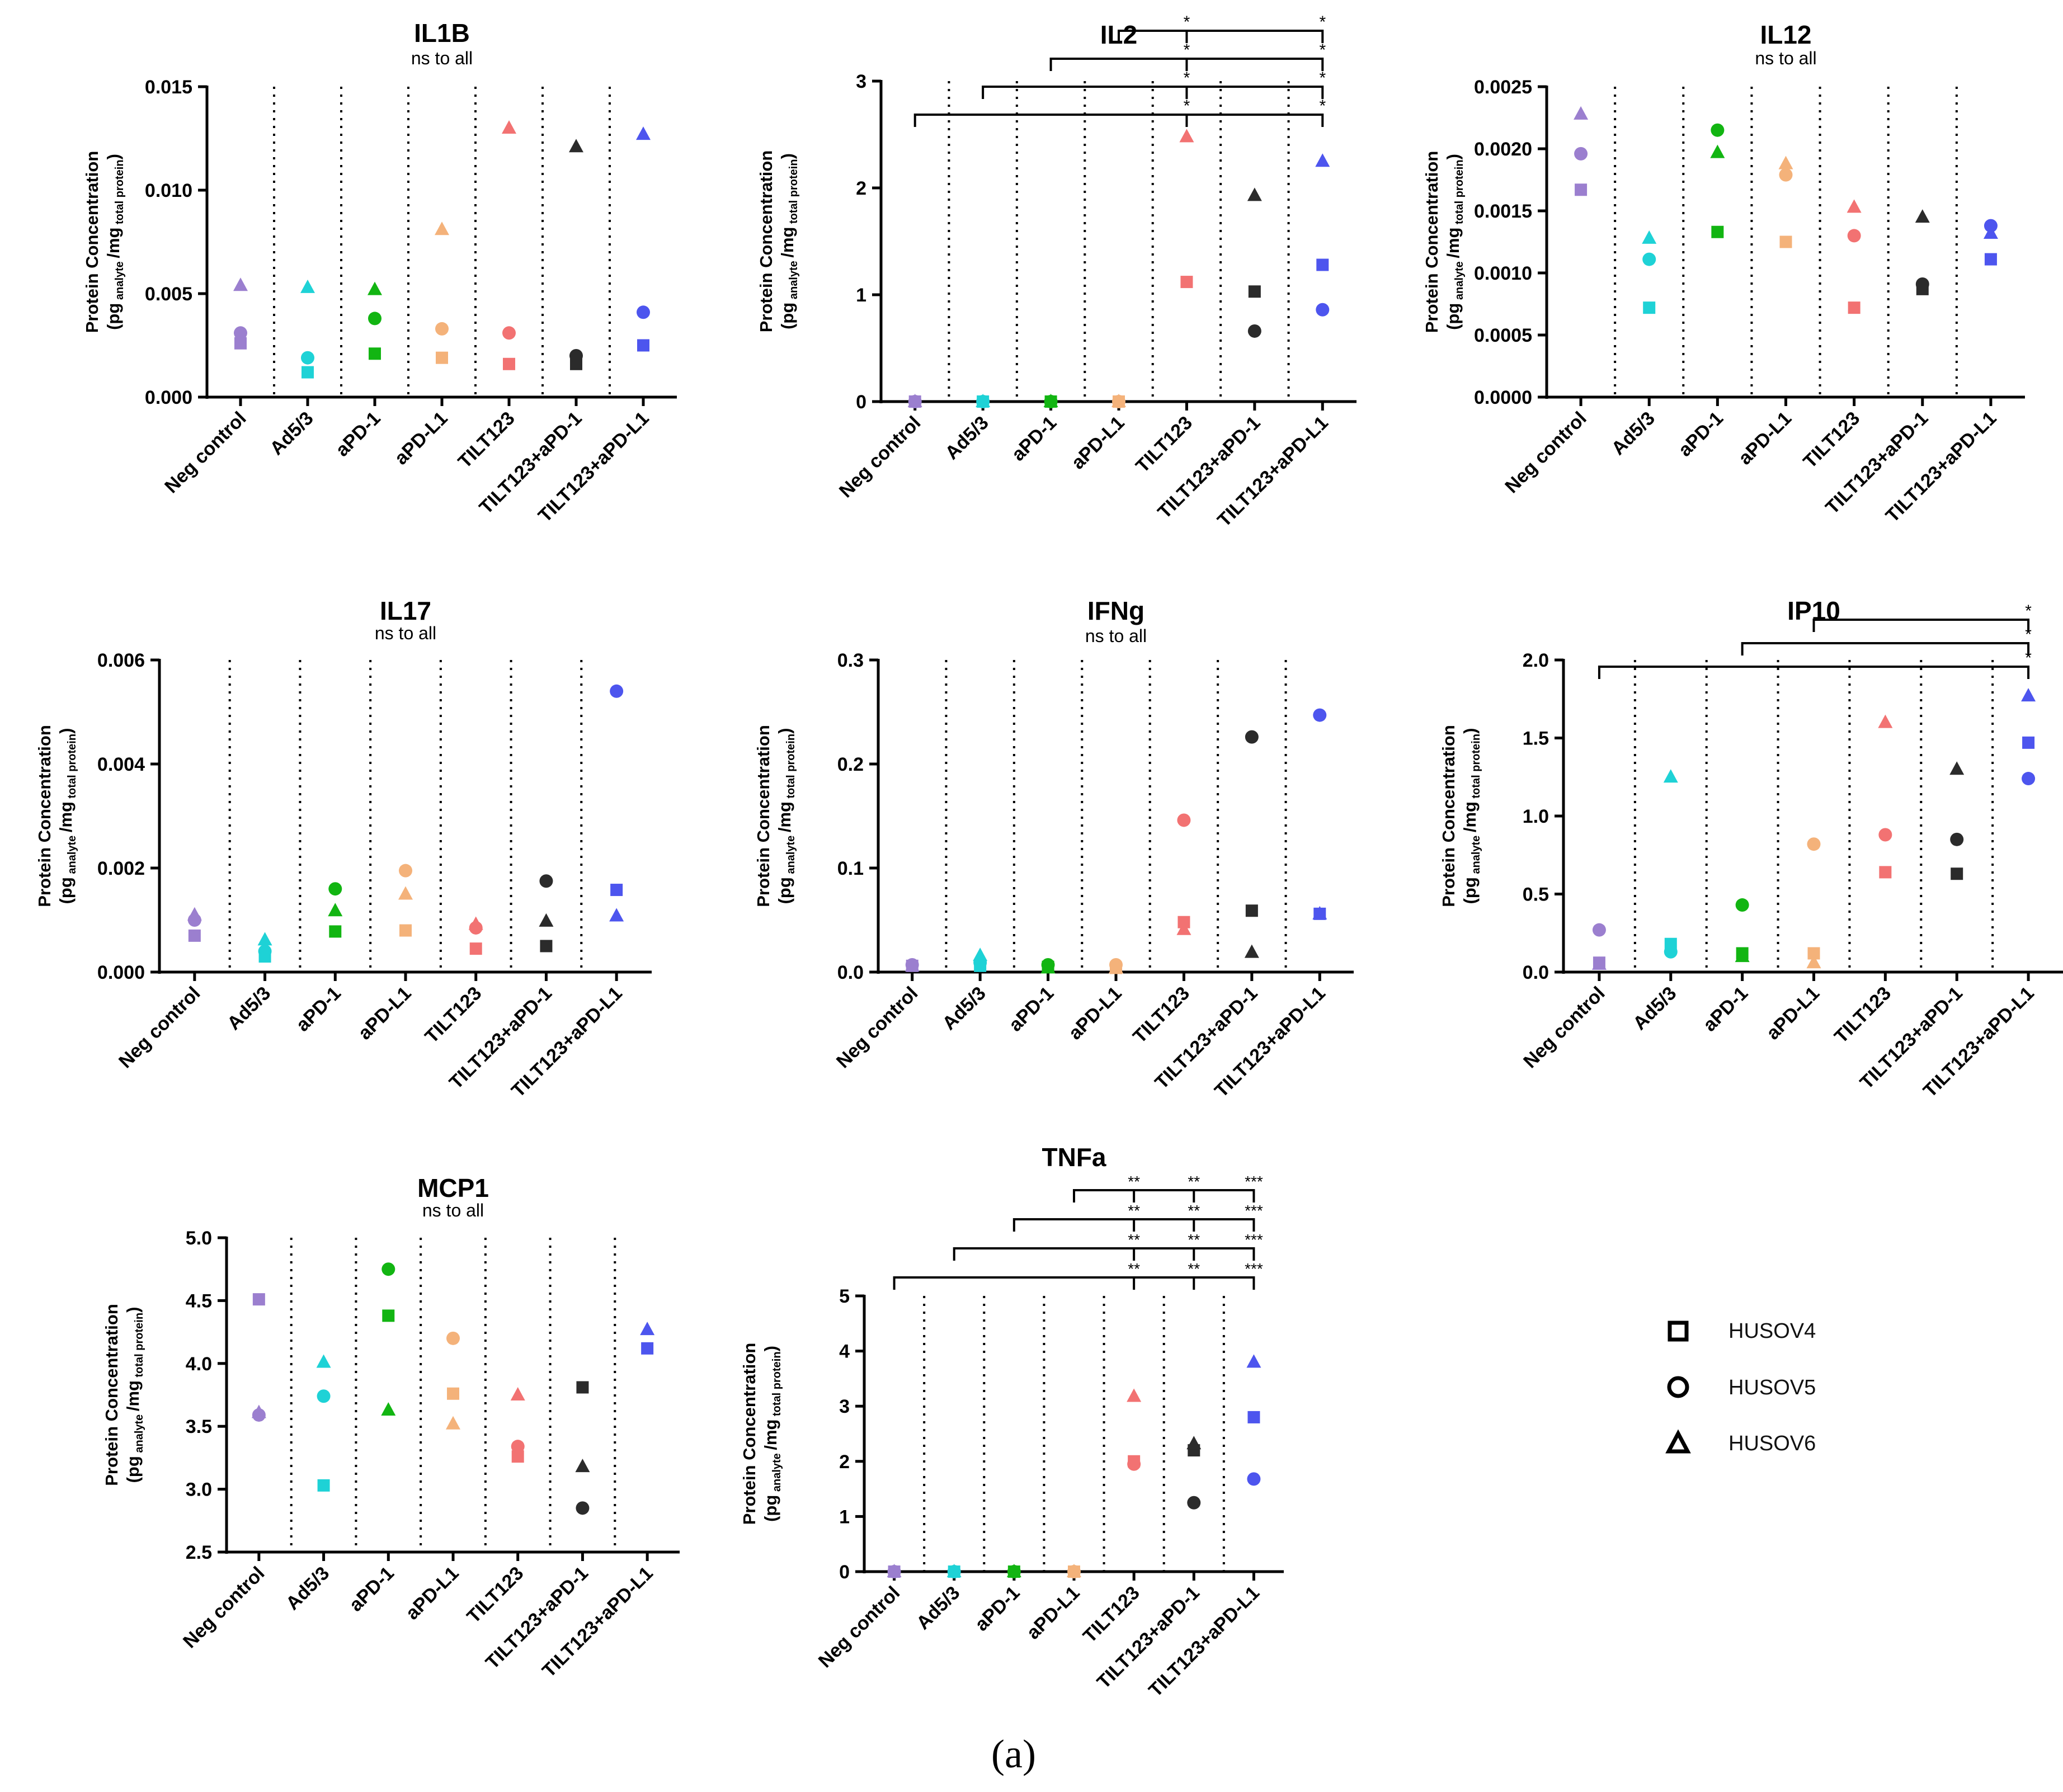  I want to click on x-tick-label-apd-1: aPD-1, so click(1031, 1009).